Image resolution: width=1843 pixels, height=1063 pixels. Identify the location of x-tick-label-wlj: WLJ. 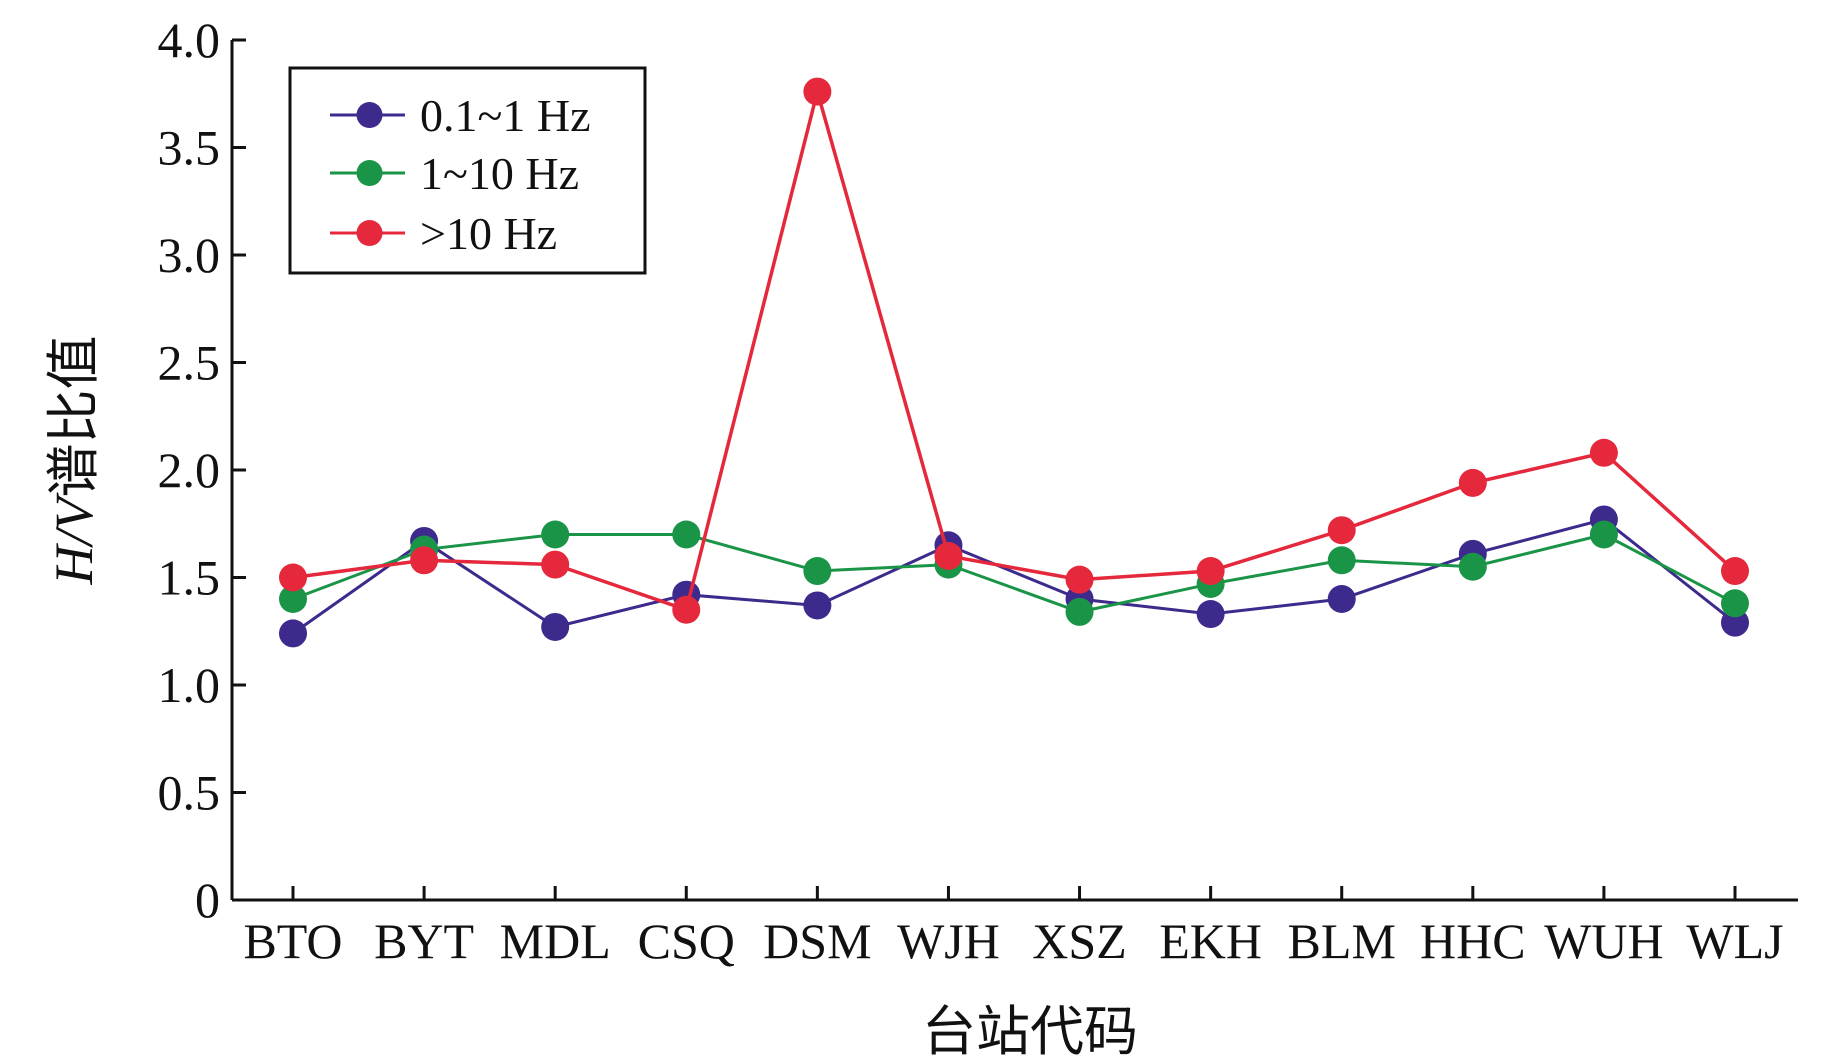
(1734, 941).